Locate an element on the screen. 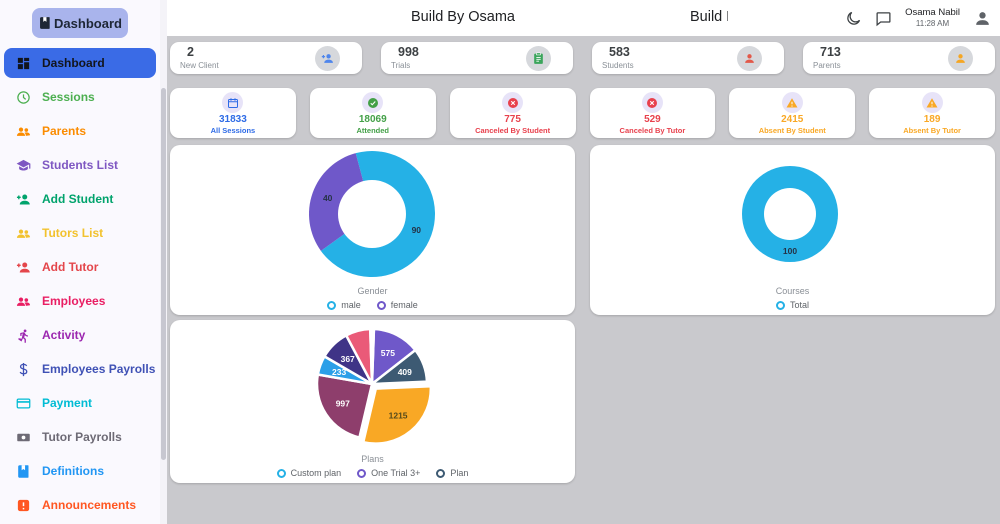 The image size is (1000, 524). sidebar-item-employees: Employees is located at coordinates (80, 301).